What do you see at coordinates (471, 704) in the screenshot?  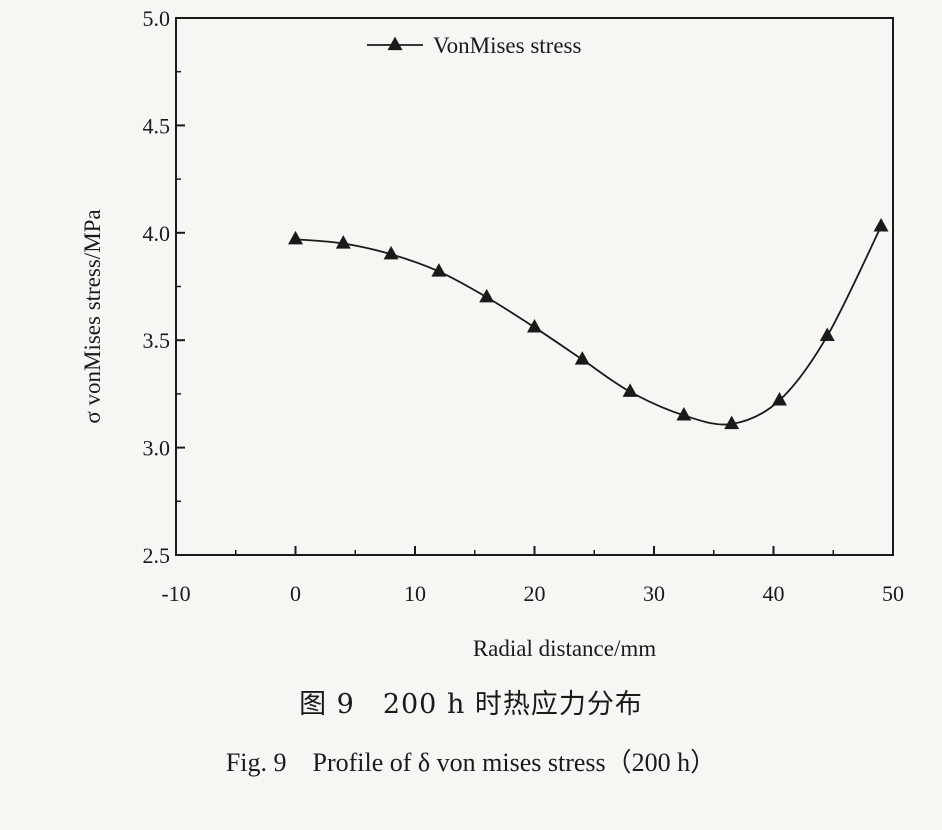 I see `figure-caption-chinese: 图 9 200 h 时热应力分布` at bounding box center [471, 704].